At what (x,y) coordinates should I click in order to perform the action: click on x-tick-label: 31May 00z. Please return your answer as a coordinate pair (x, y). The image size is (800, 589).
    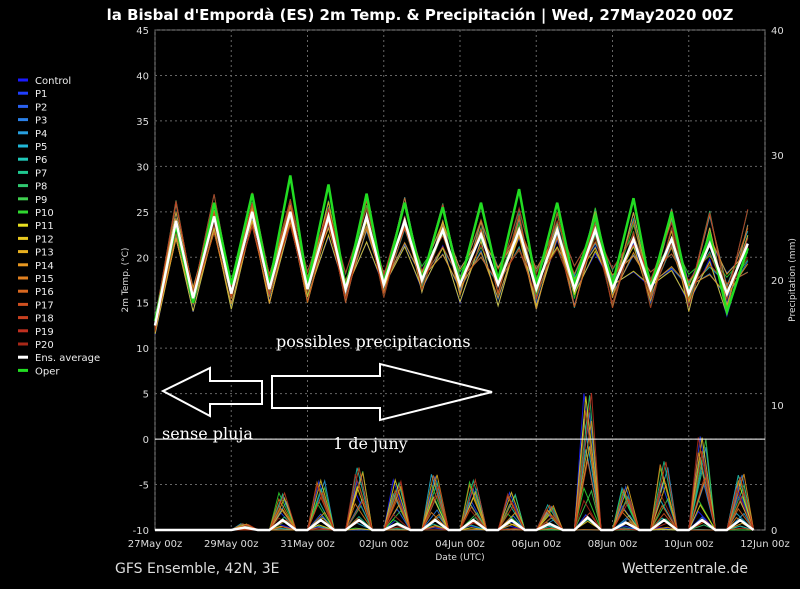
    Looking at the image, I should click on (307, 544).